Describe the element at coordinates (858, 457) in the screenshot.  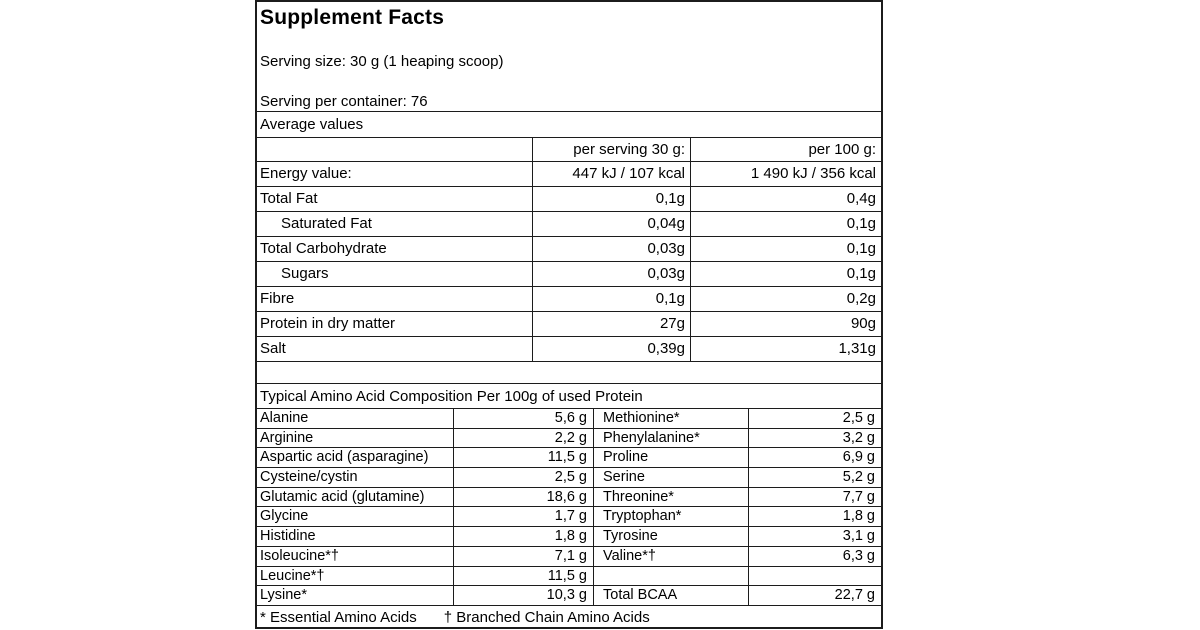
I see `amino-value-right: 6,9 g` at that location.